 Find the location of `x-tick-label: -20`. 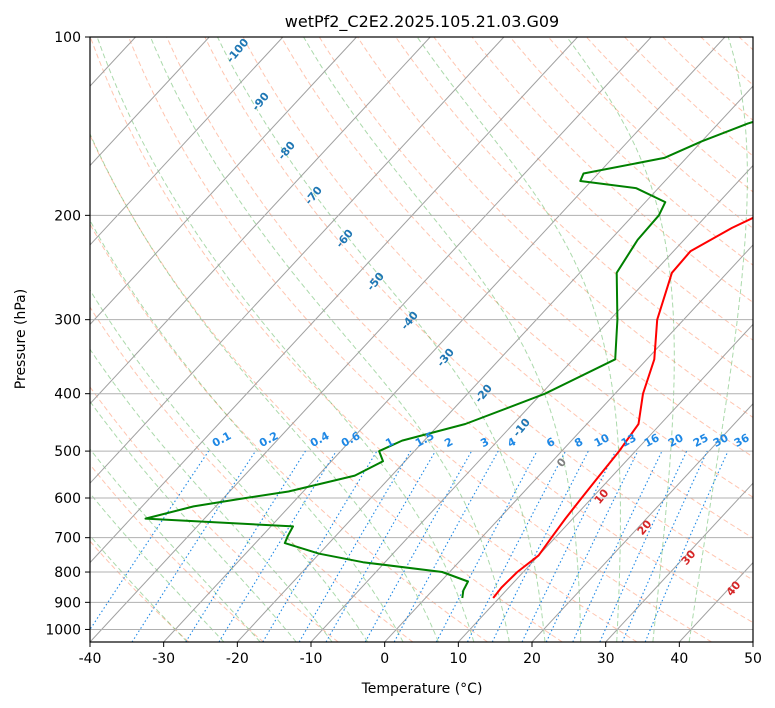

x-tick-label: -20 is located at coordinates (237, 659).